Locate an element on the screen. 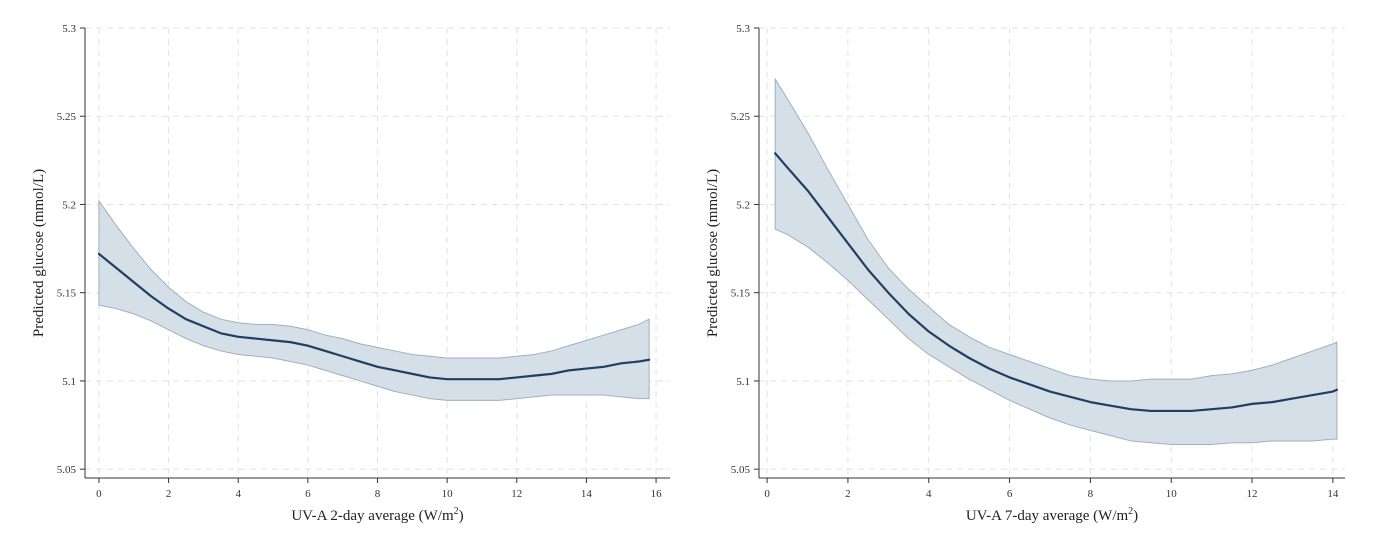 The image size is (1373, 550). x-axis-title: UV-A 2-day average (W/m2) is located at coordinates (377, 515).